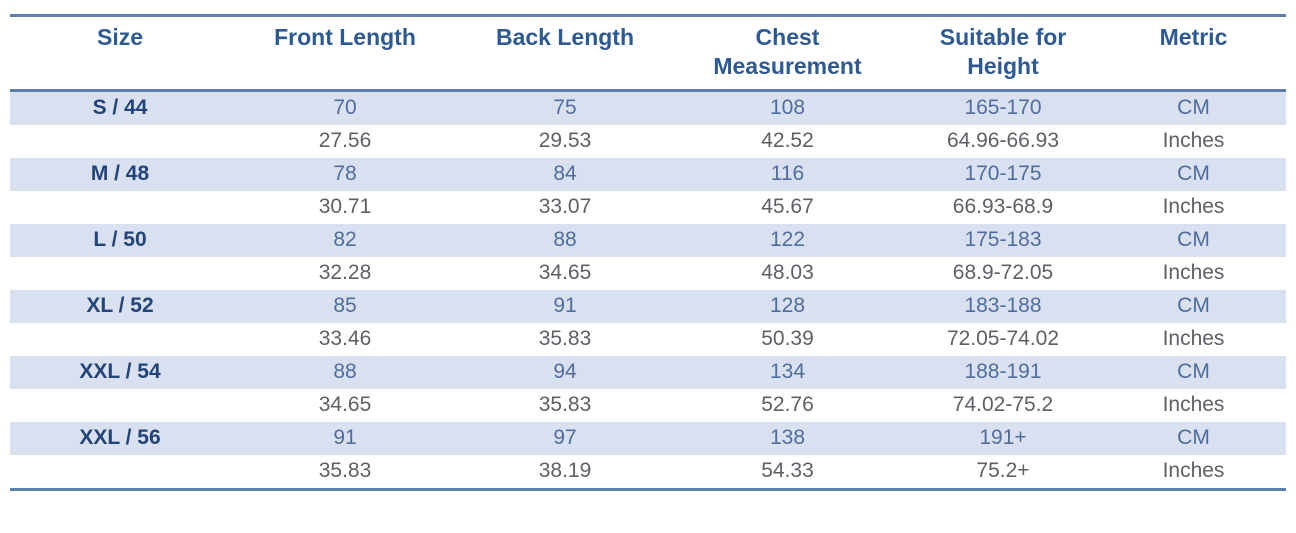 This screenshot has height=533, width=1296. Describe the element at coordinates (787, 372) in the screenshot. I see `cell-chest-measurement: 134` at that location.